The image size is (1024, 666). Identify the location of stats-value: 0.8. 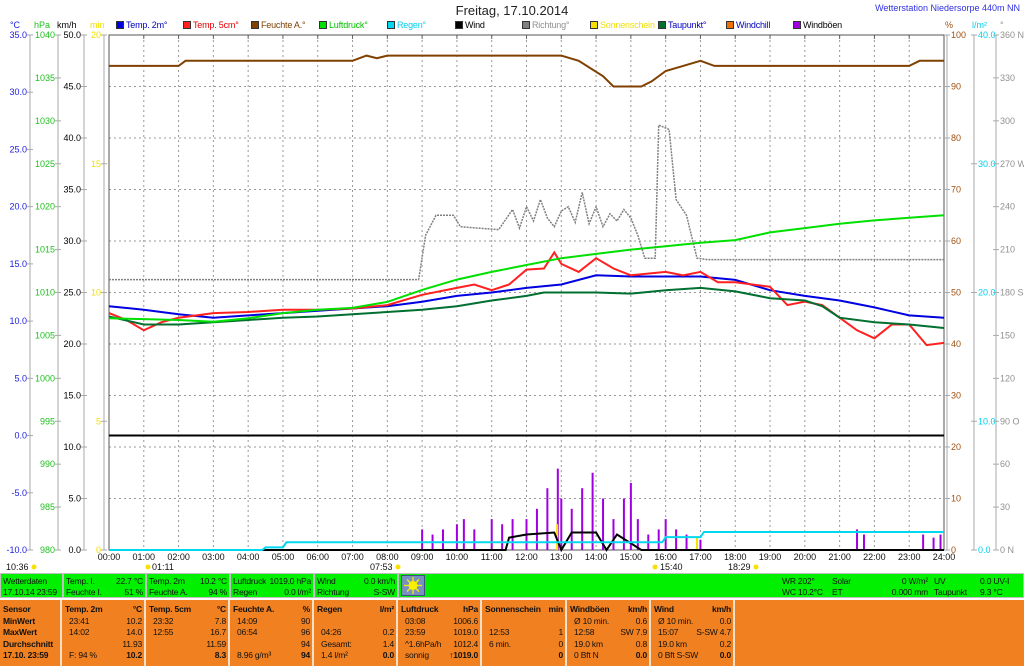
(641, 643).